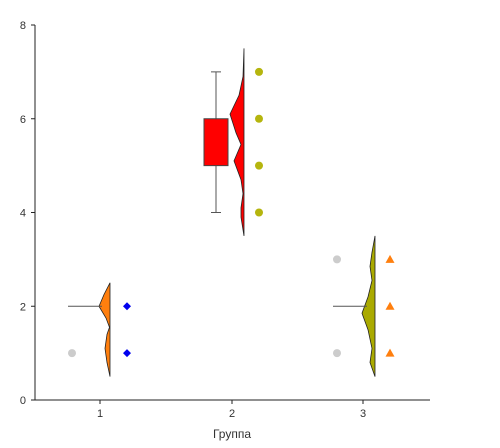 The width and height of the screenshot is (500, 448). Describe the element at coordinates (23, 307) in the screenshot. I see `y-tick-label: 2` at that location.